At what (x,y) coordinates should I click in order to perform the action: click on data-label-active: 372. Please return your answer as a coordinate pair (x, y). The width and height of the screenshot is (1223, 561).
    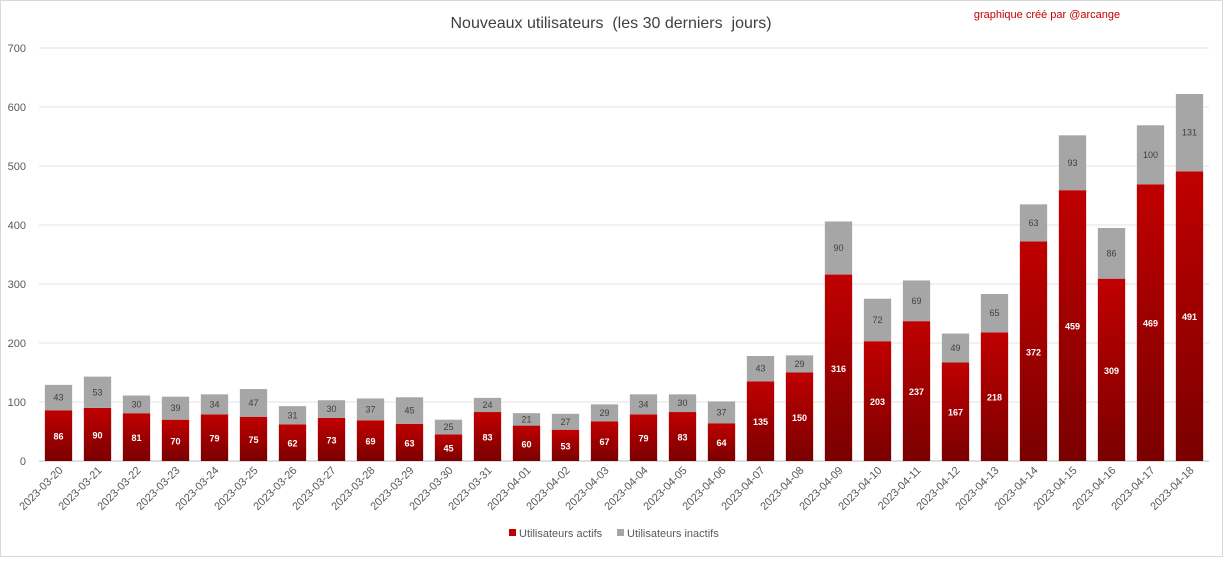
    Looking at the image, I should click on (1033, 352).